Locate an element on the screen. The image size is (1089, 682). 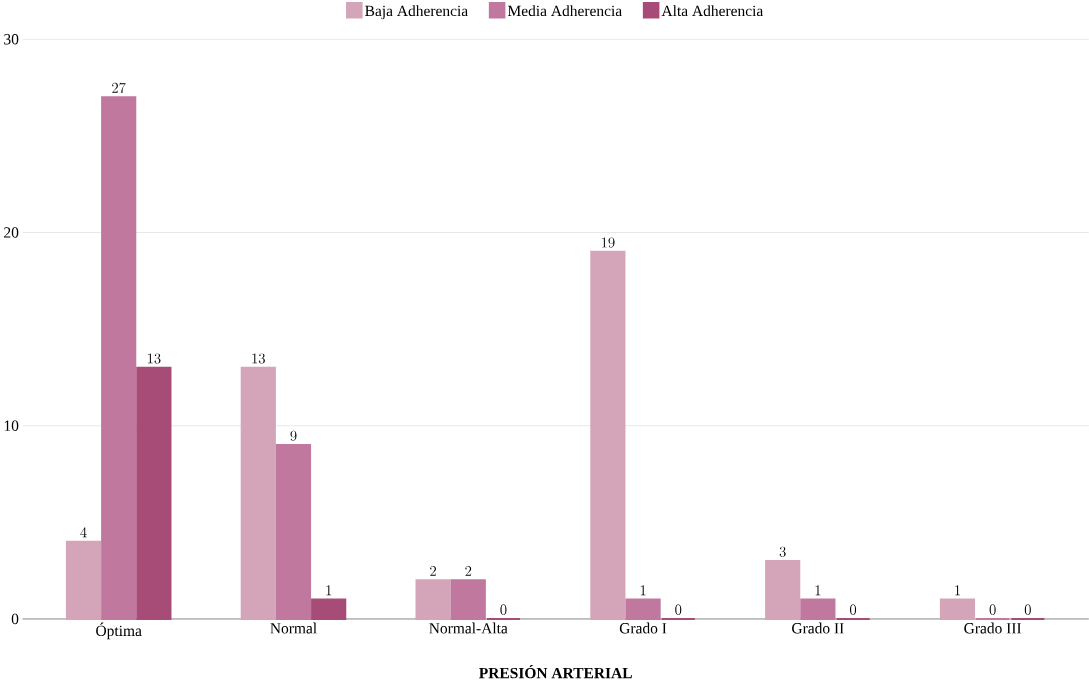
x-tick-label: Normal-Alta is located at coordinates (468, 628).